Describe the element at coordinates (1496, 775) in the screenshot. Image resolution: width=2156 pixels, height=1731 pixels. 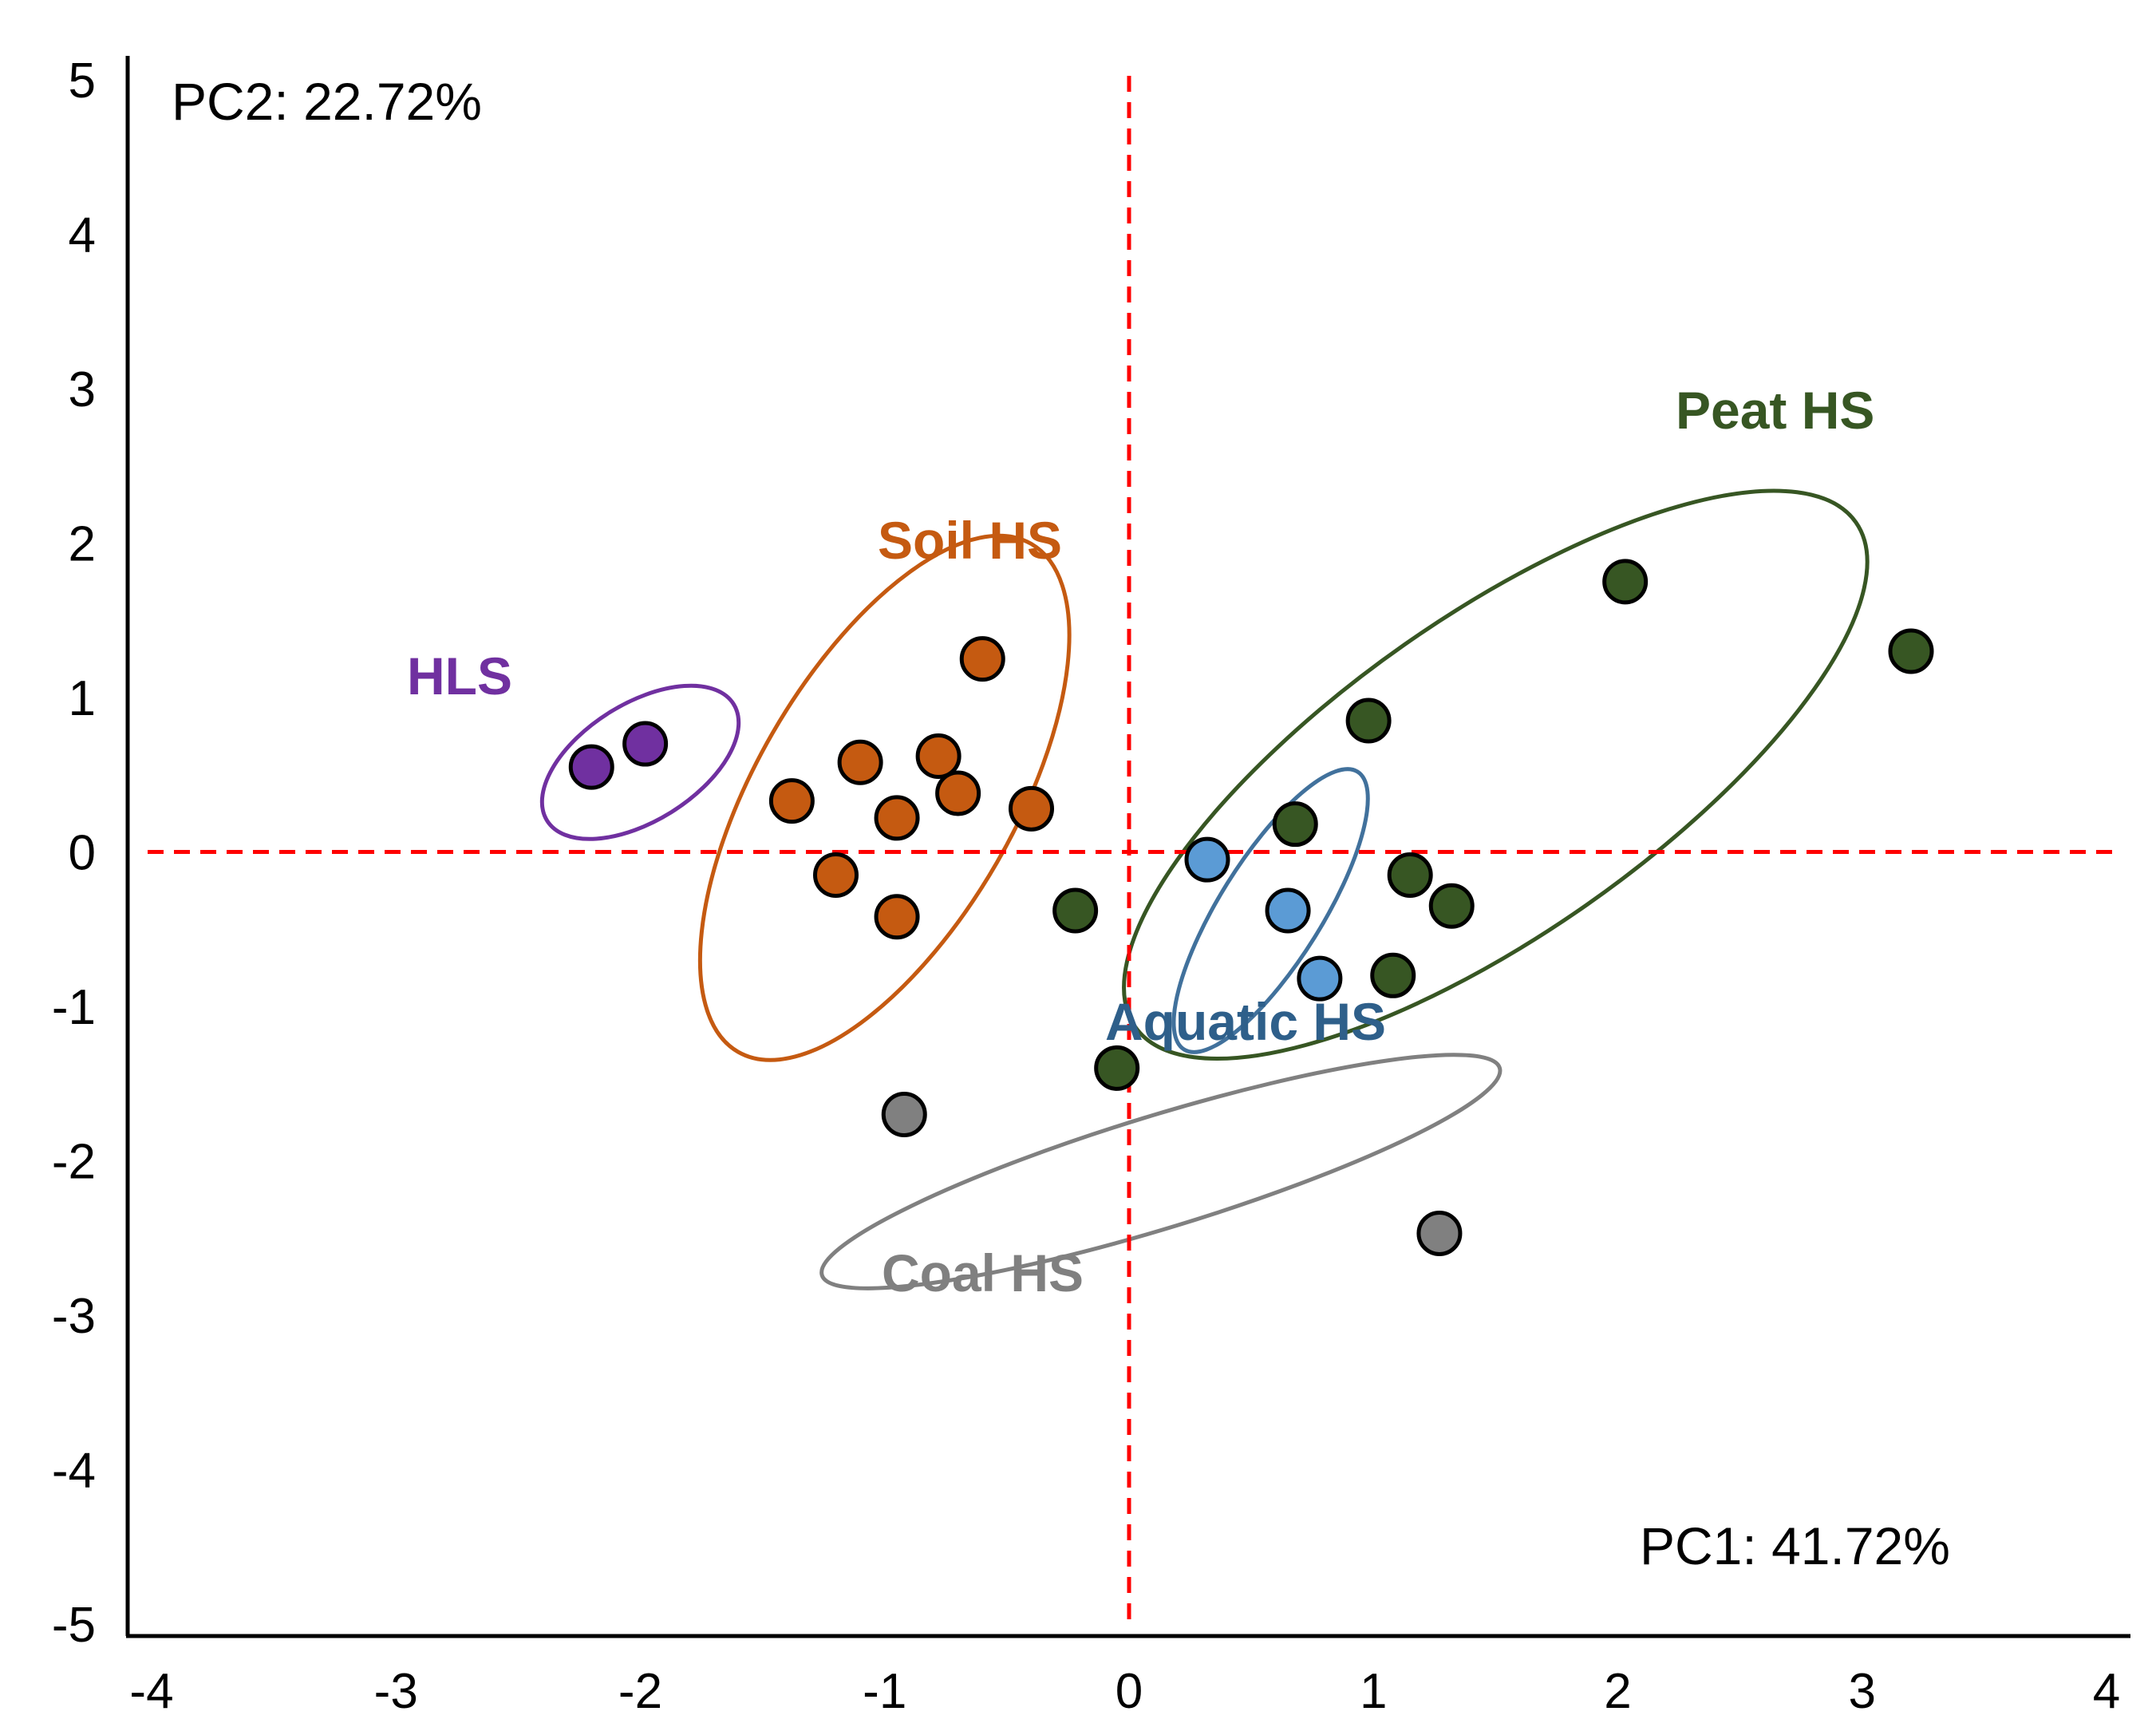
I see `cluster-ellipse-peat-hs` at that location.